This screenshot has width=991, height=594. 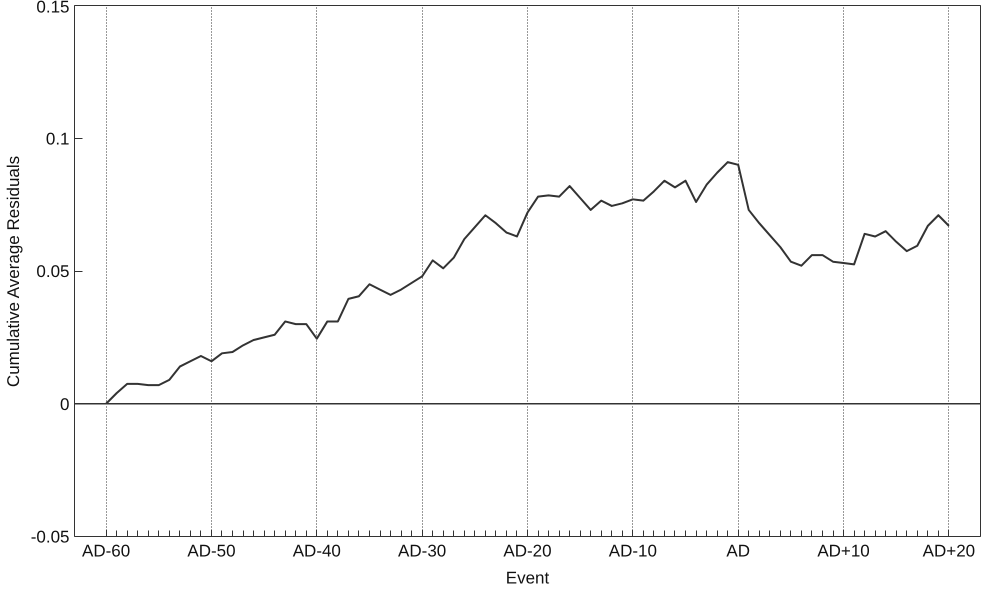 I want to click on x-tick-label: AD-50, so click(x=211, y=551).